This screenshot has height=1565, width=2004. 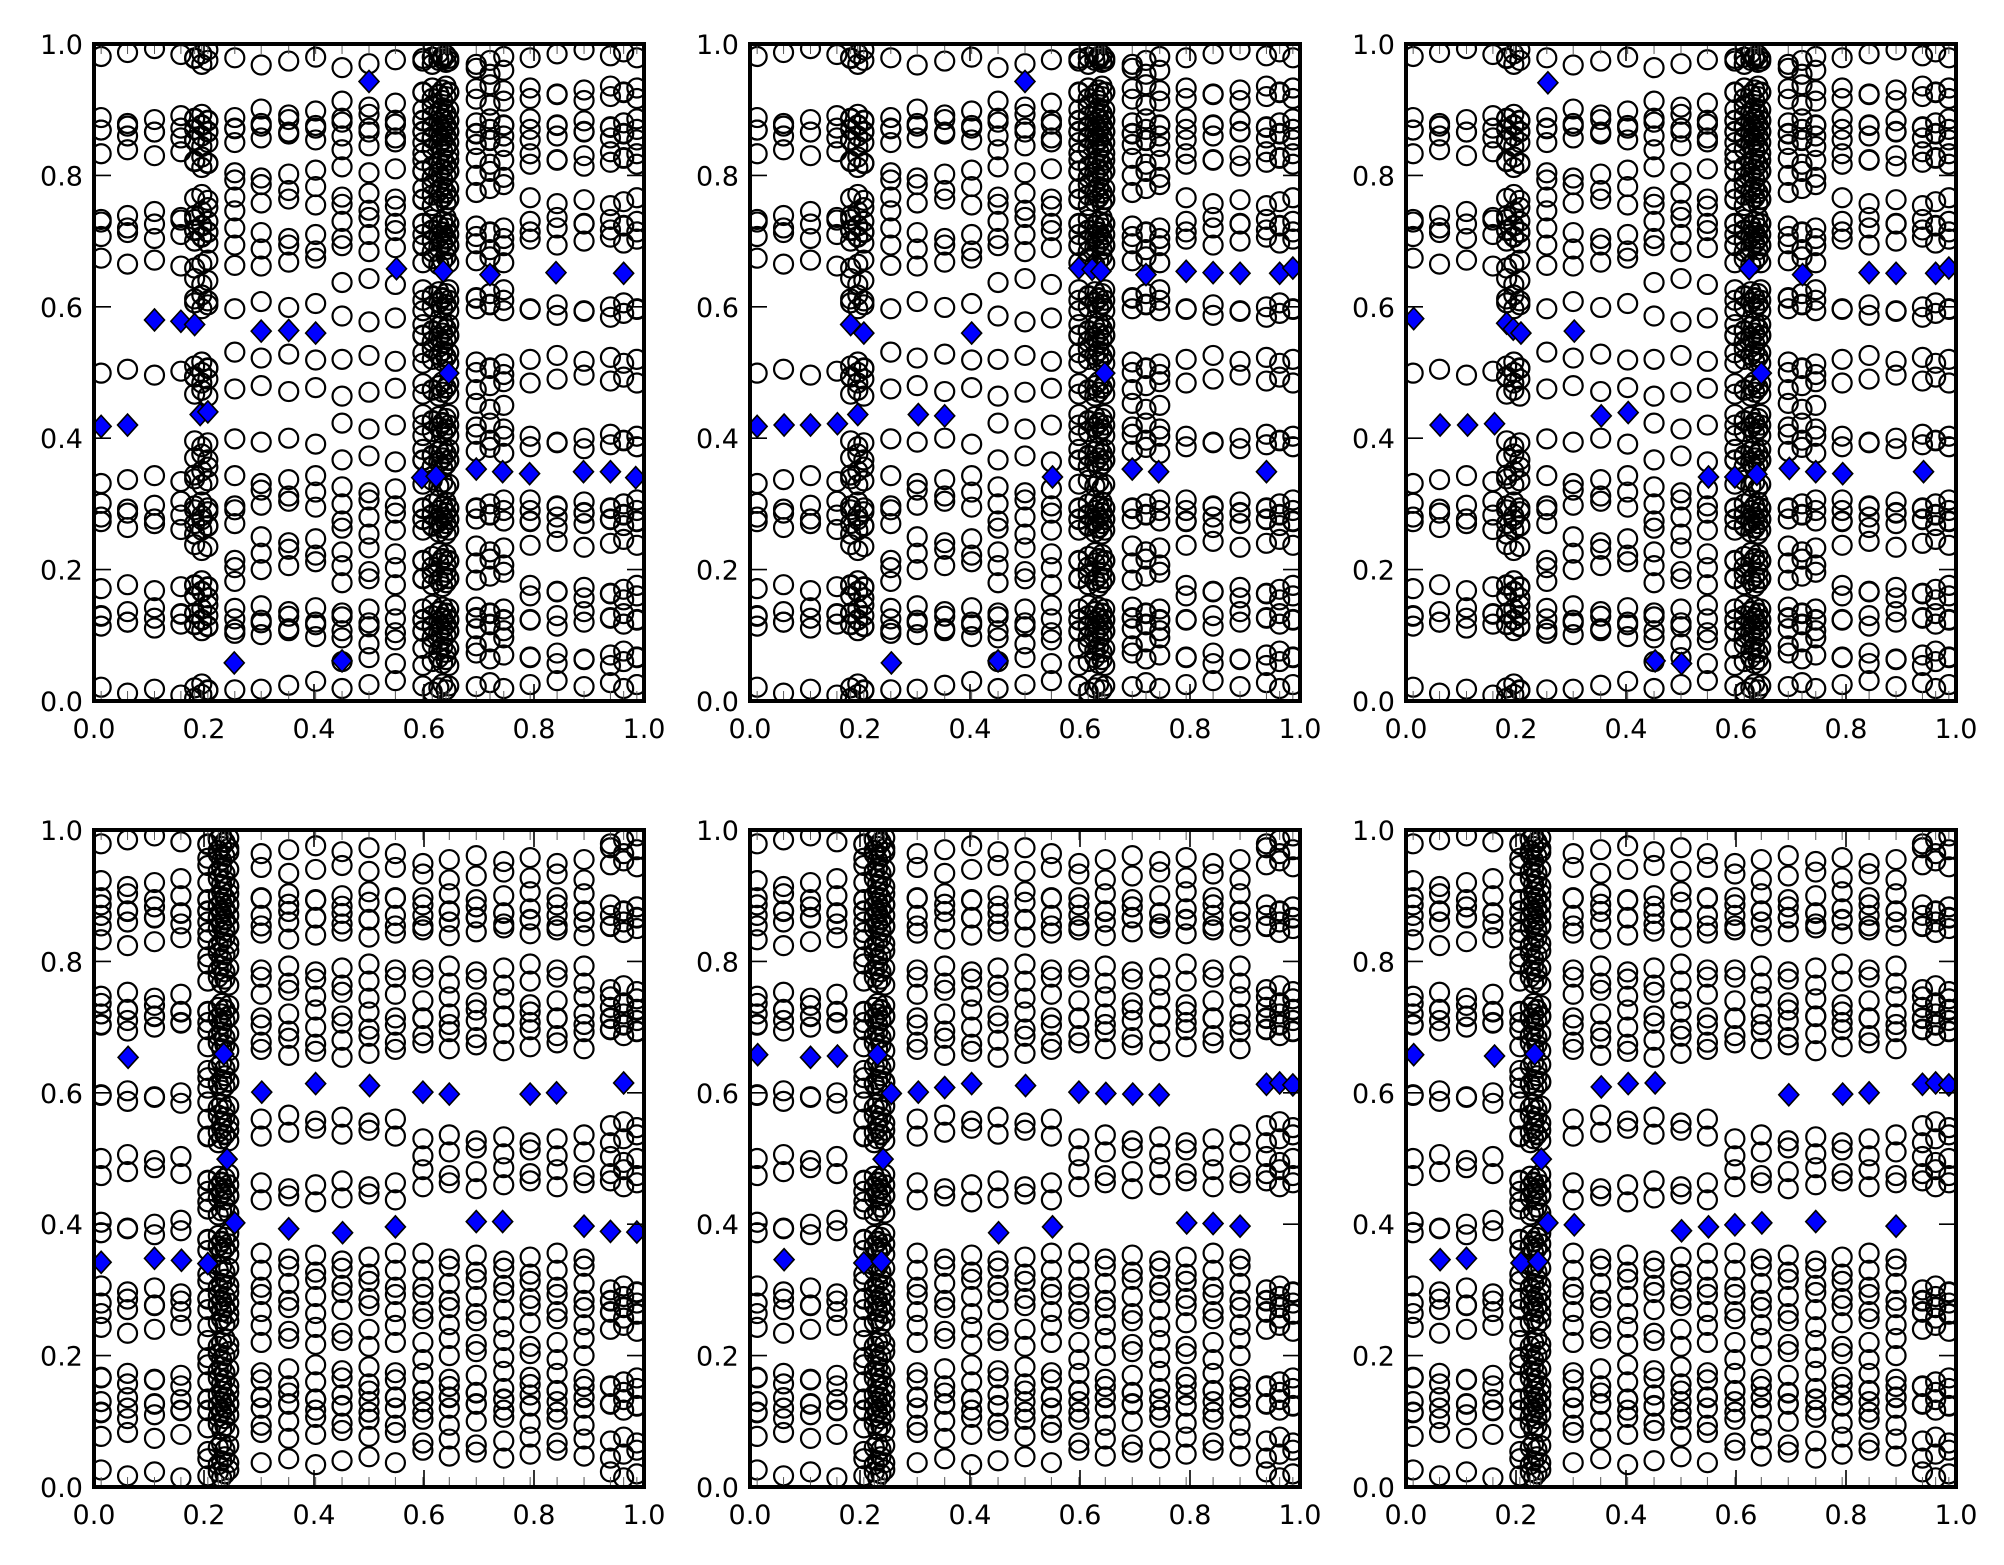 I want to click on plot-area, so click(x=369, y=372).